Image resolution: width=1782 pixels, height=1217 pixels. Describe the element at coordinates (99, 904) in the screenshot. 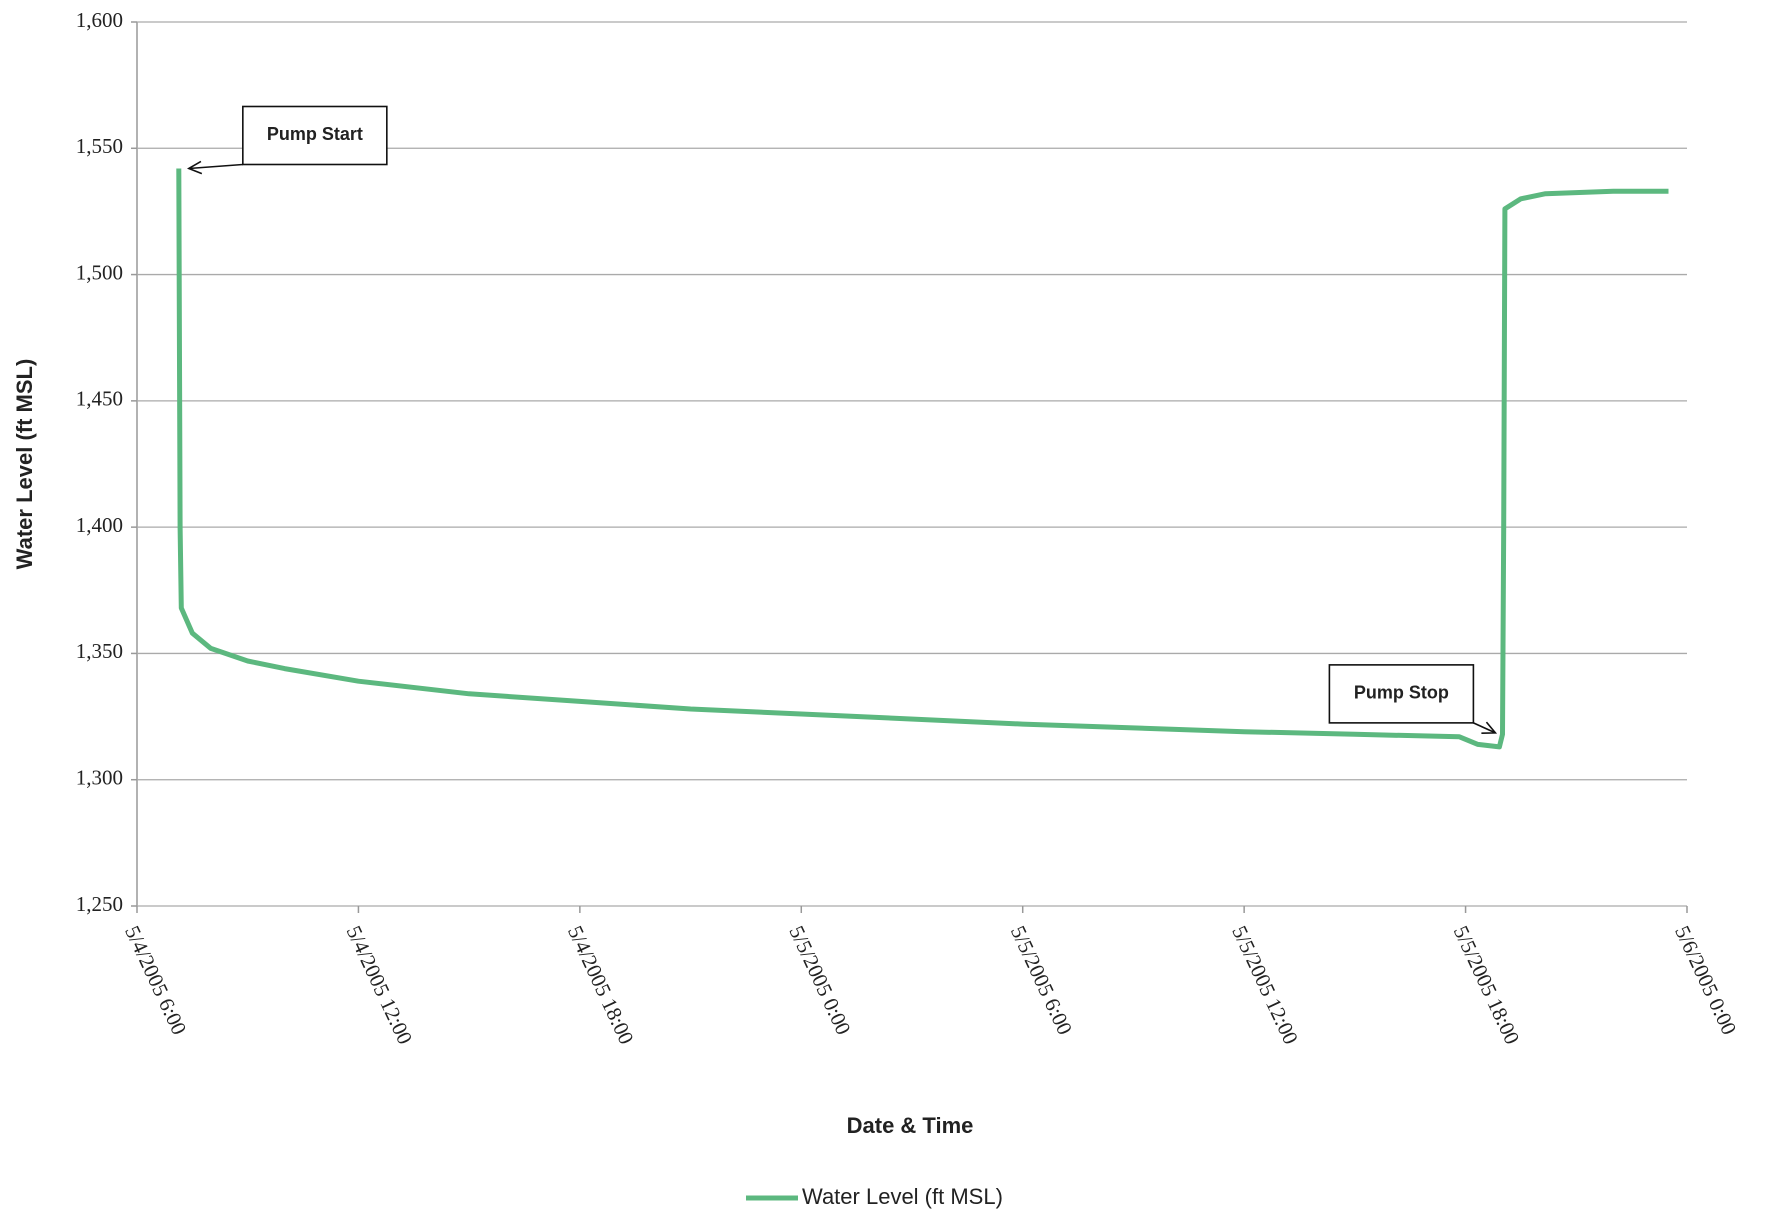

I see `y-tick-label: 1,250` at that location.